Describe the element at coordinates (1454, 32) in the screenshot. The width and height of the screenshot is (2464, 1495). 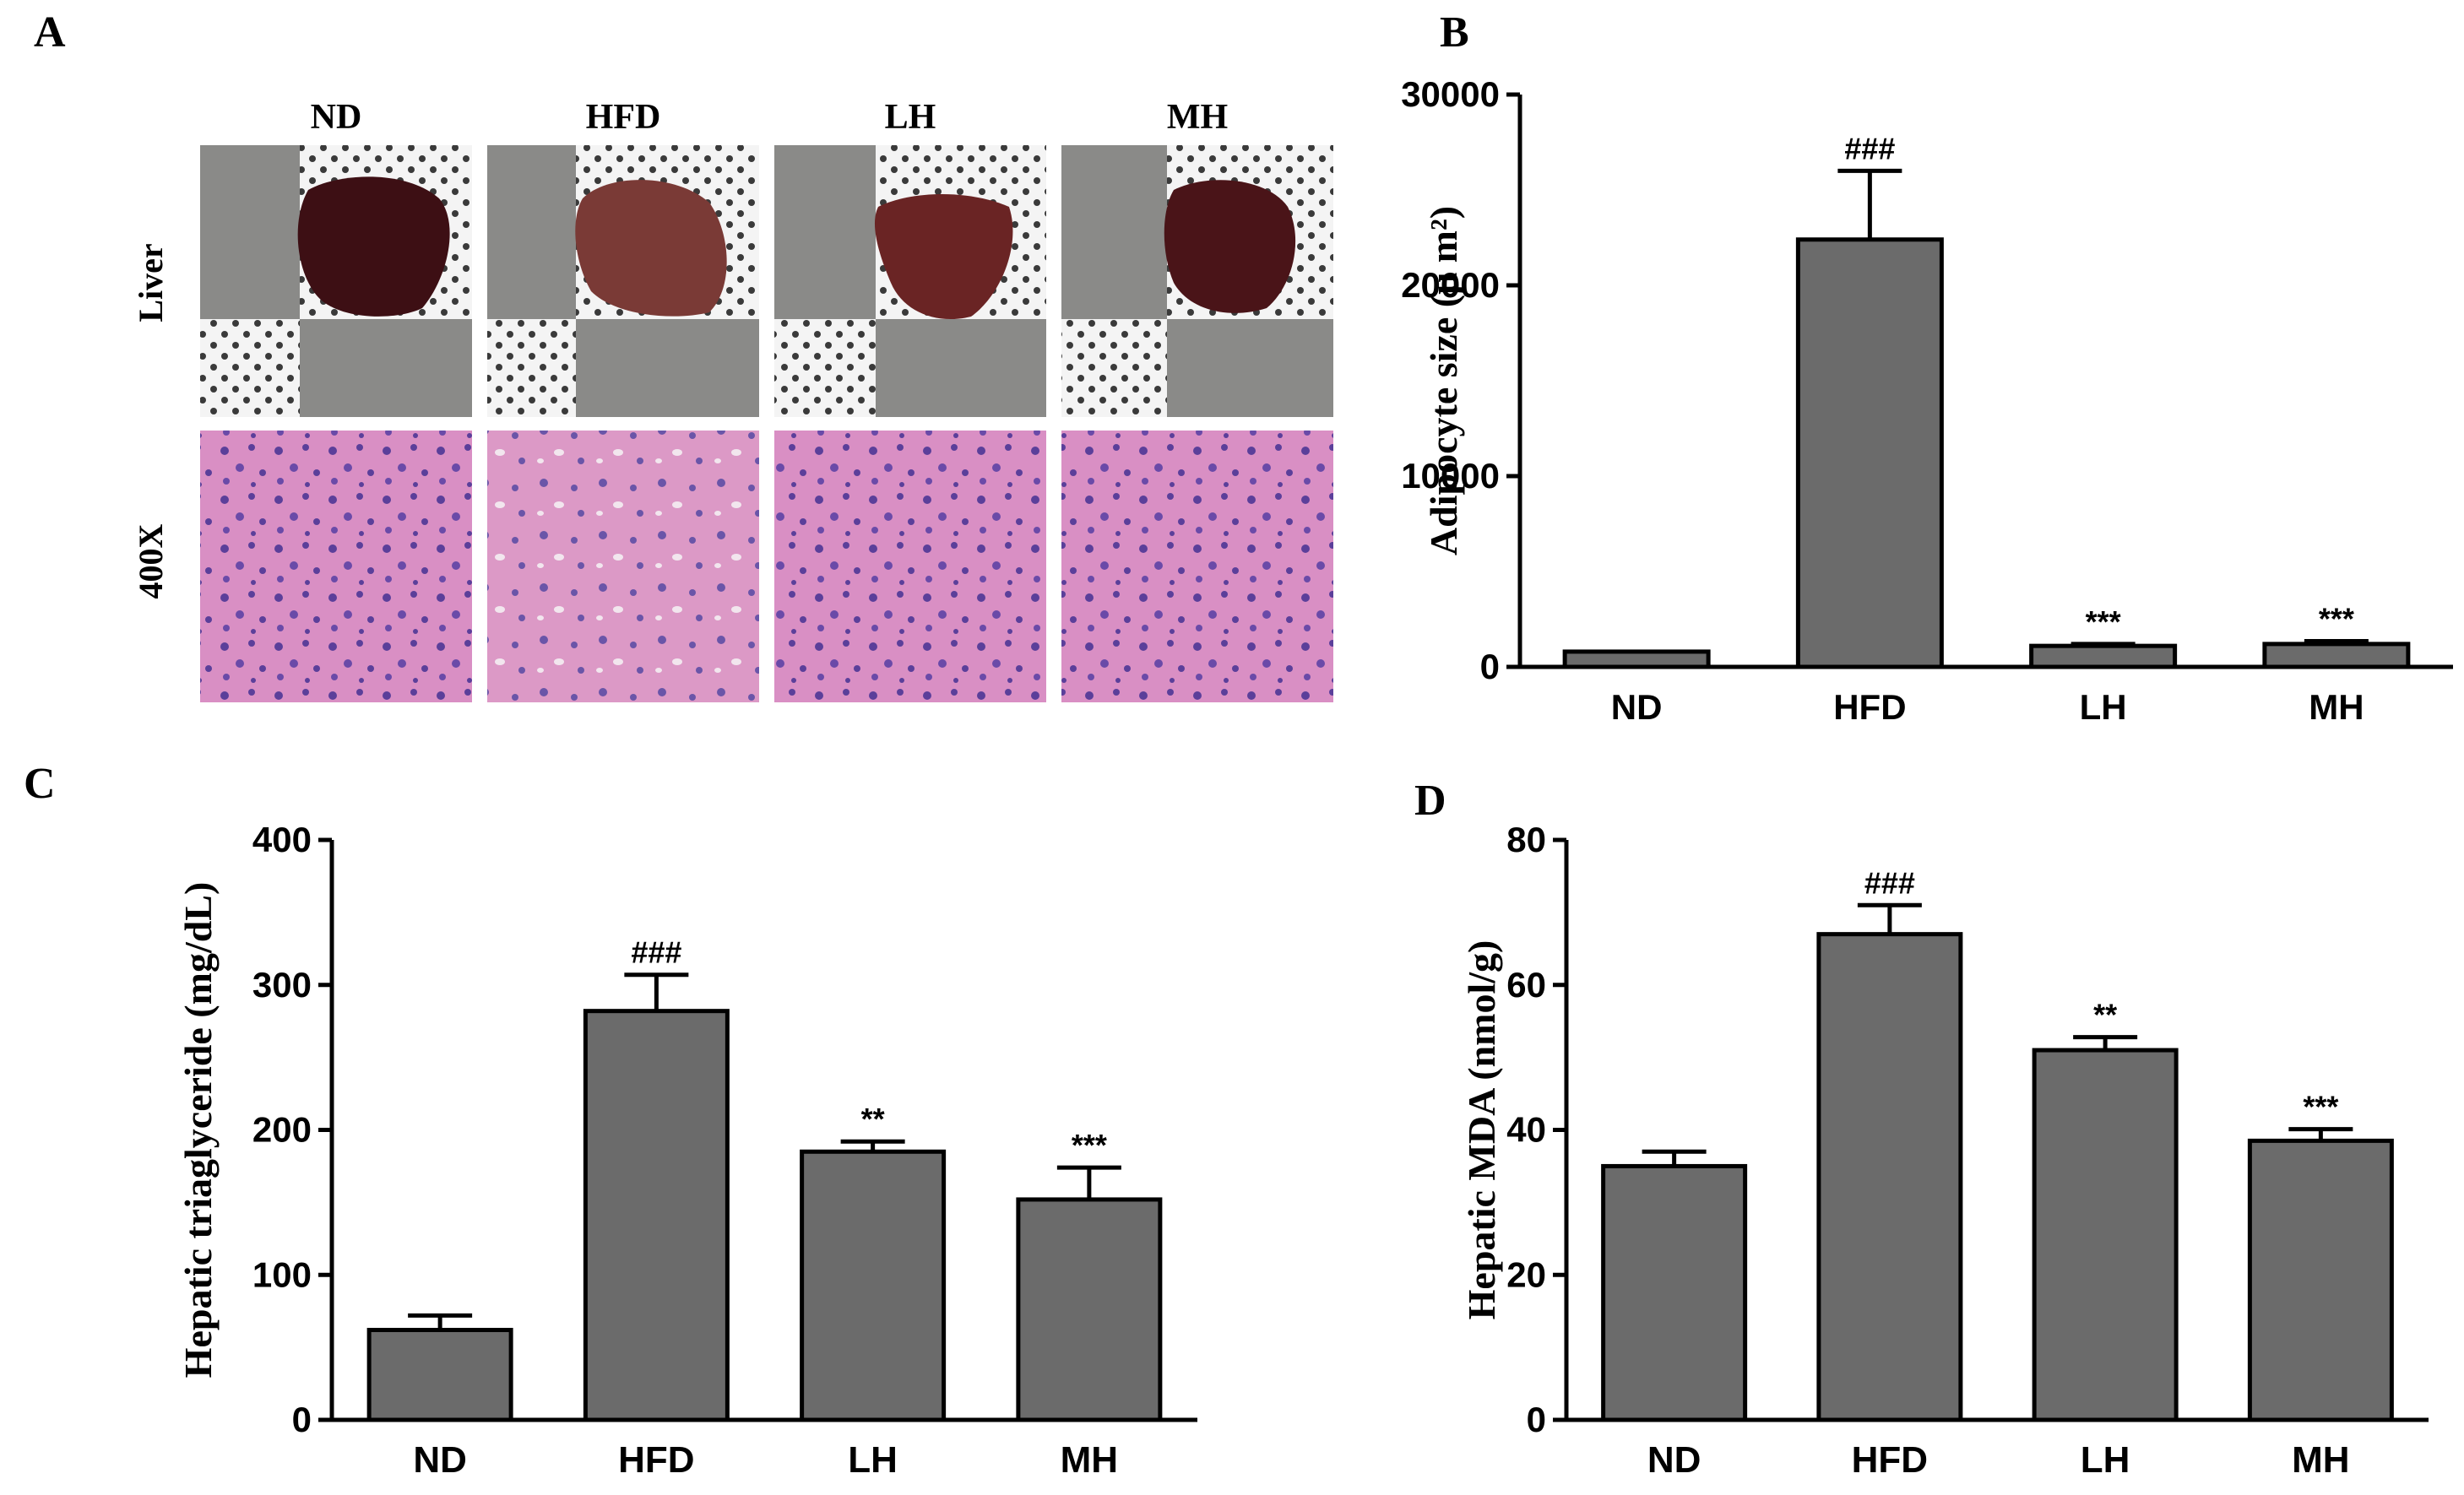
I see `panel-b-letter: B` at that location.